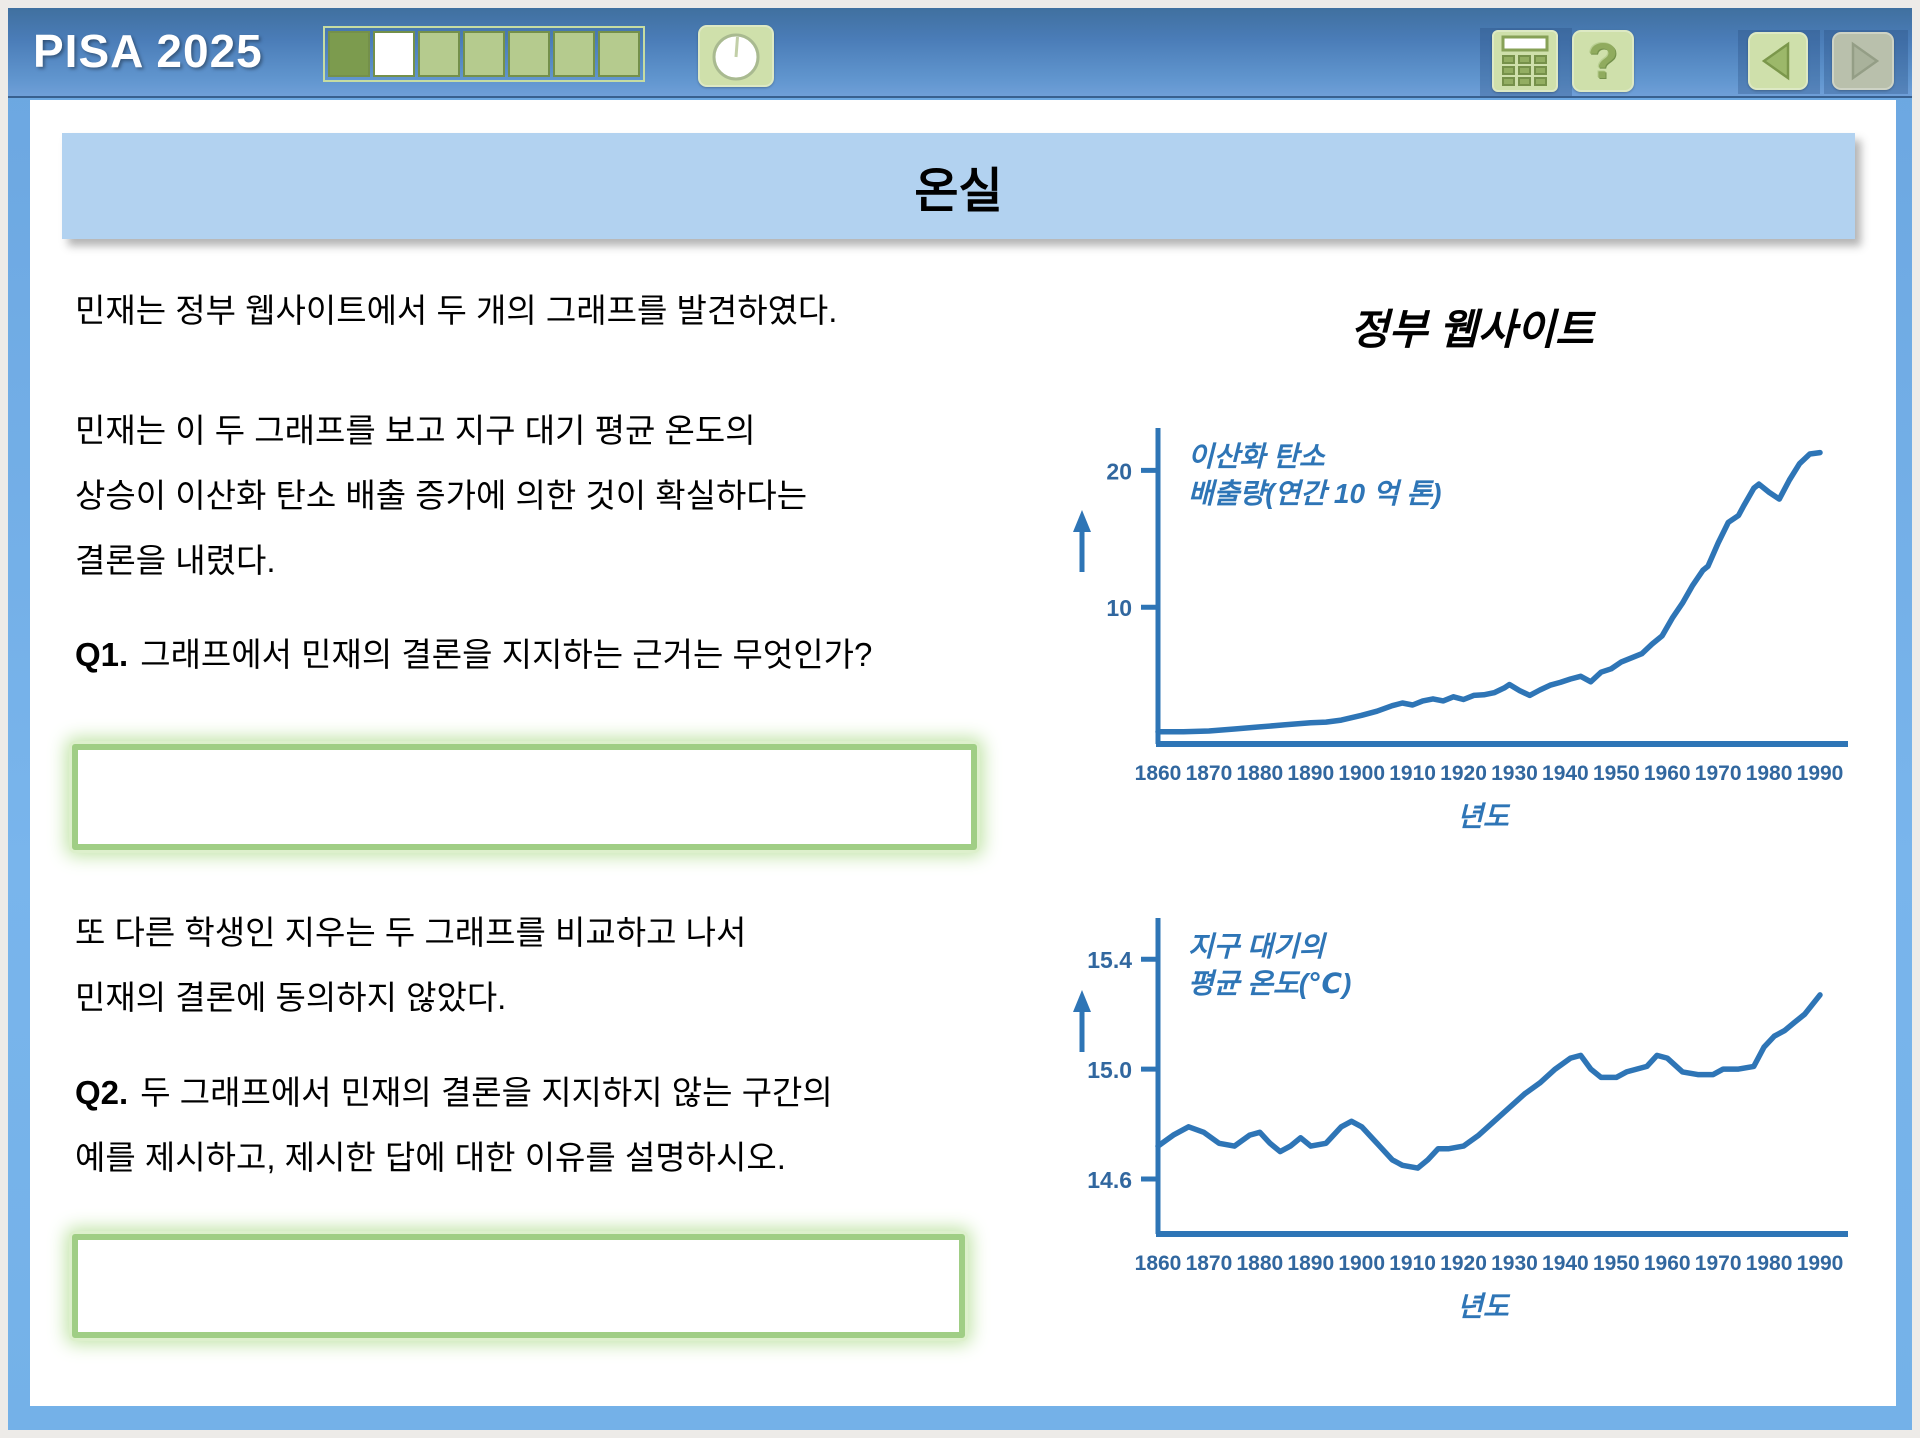 The height and width of the screenshot is (1438, 1920). I want to click on page-title: 온실, so click(958, 191).